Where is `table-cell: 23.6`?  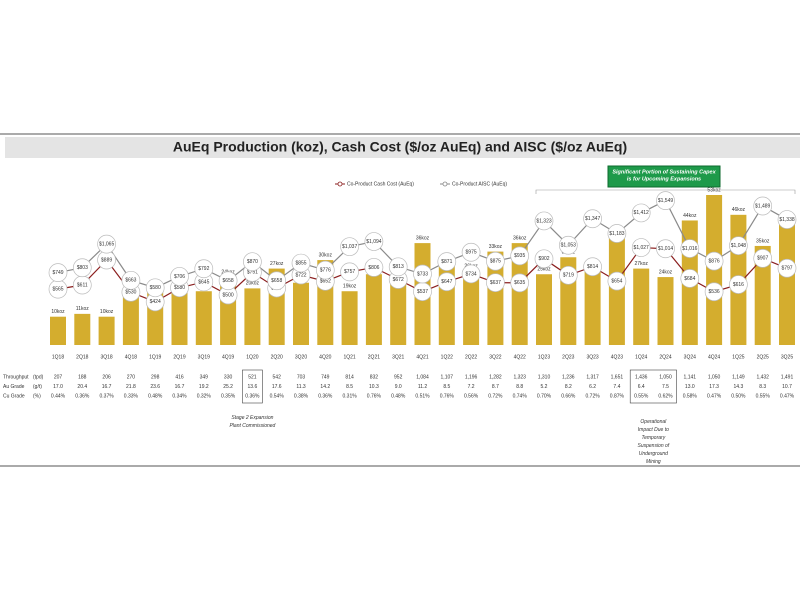 table-cell: 23.6 is located at coordinates (155, 387).